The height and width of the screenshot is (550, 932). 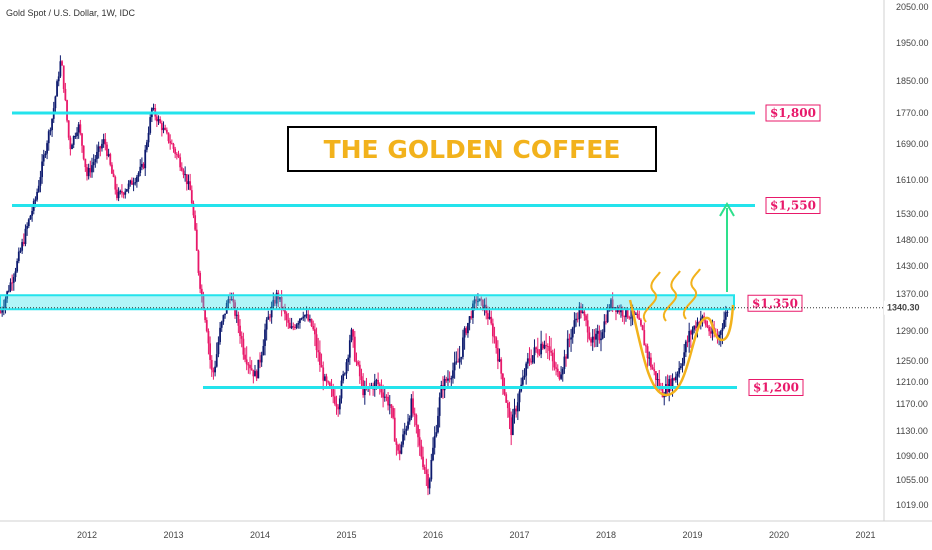 What do you see at coordinates (908, 307) in the screenshot?
I see `current-price-badge` at bounding box center [908, 307].